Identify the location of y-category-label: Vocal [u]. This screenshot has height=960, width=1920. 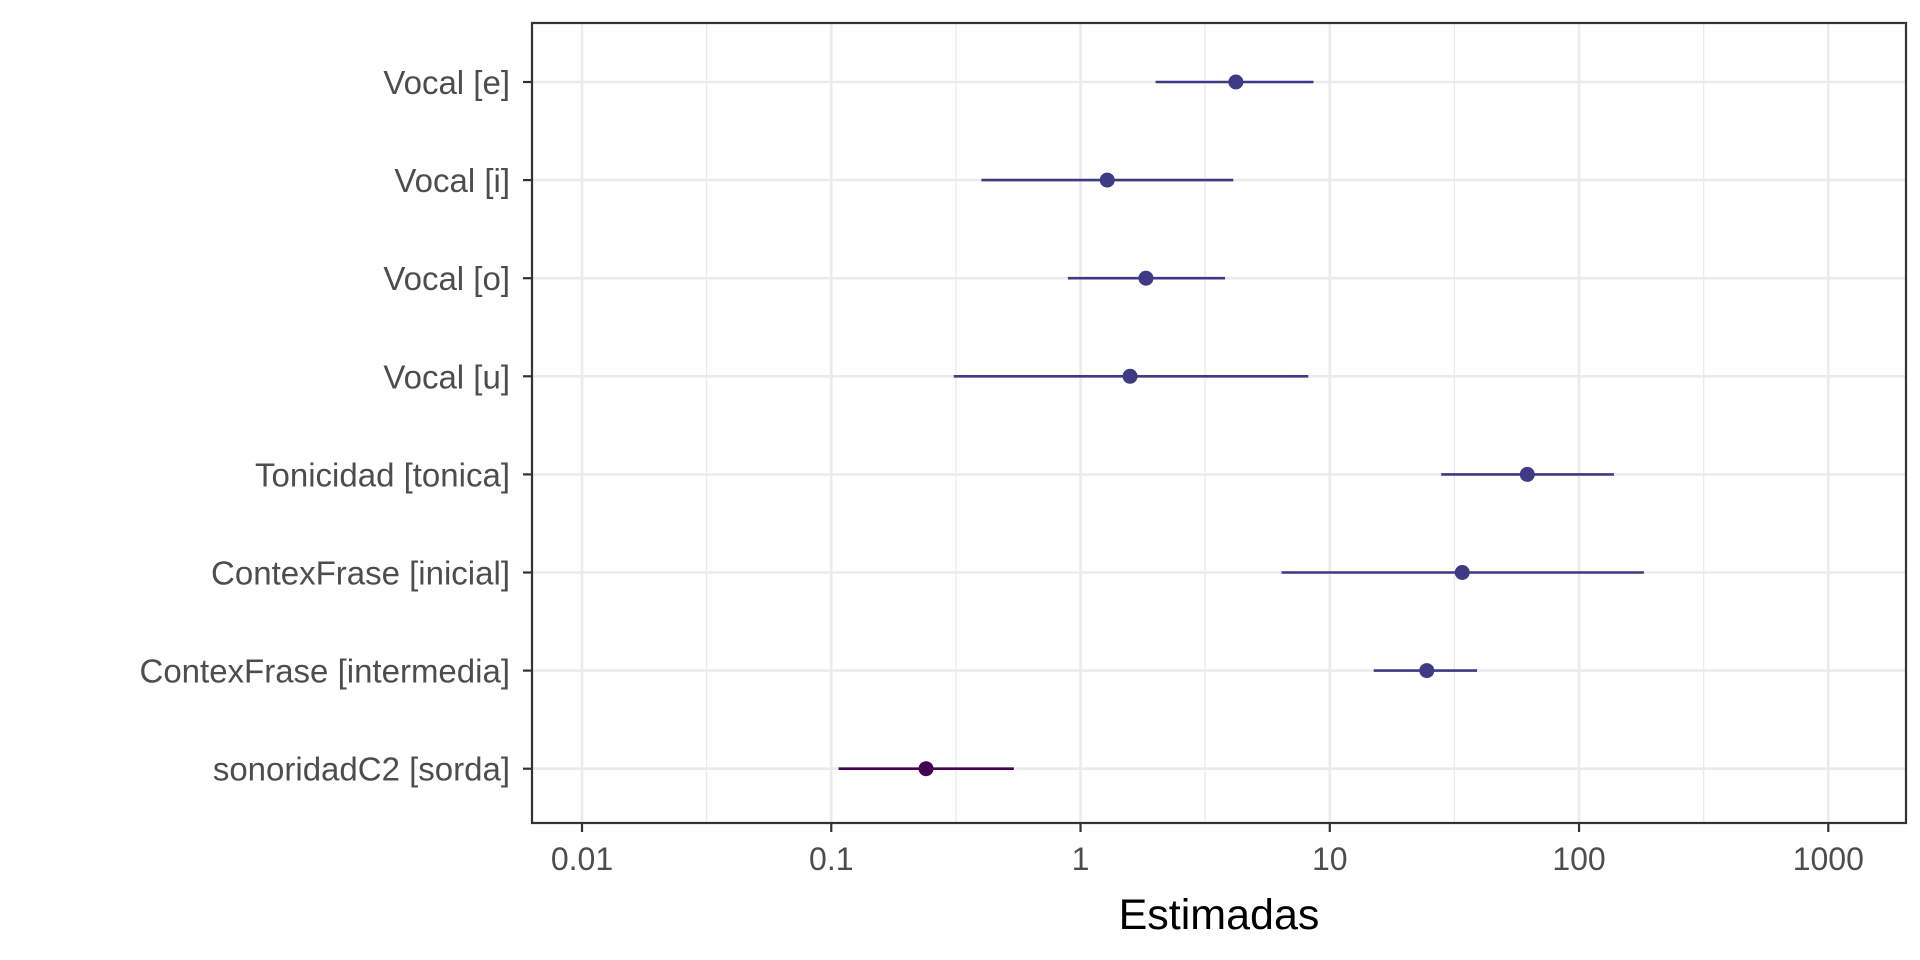
(446, 376).